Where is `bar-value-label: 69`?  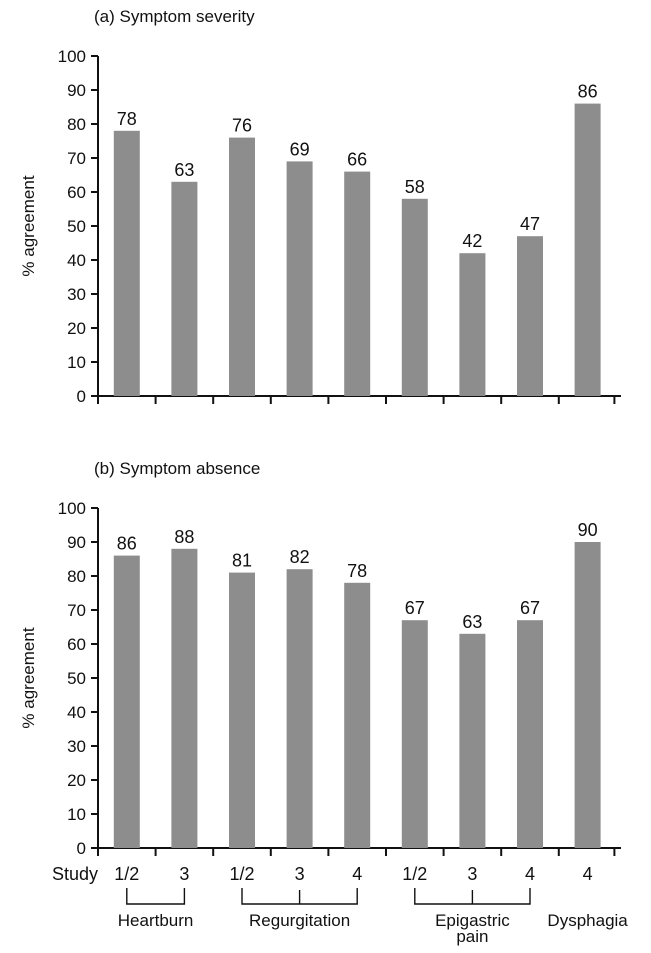 bar-value-label: 69 is located at coordinates (300, 149).